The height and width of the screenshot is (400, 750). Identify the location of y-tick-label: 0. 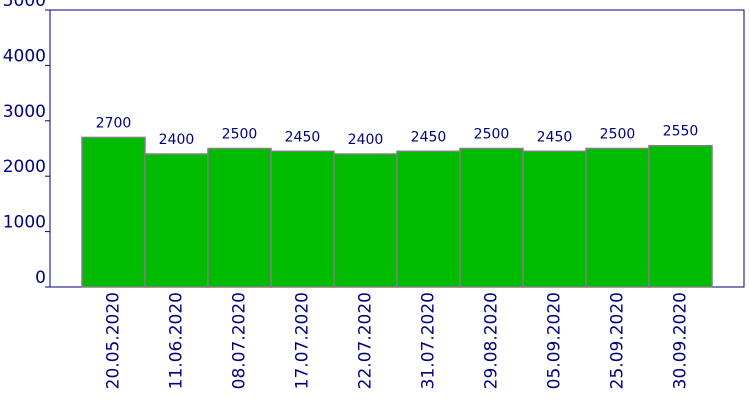
(40, 278).